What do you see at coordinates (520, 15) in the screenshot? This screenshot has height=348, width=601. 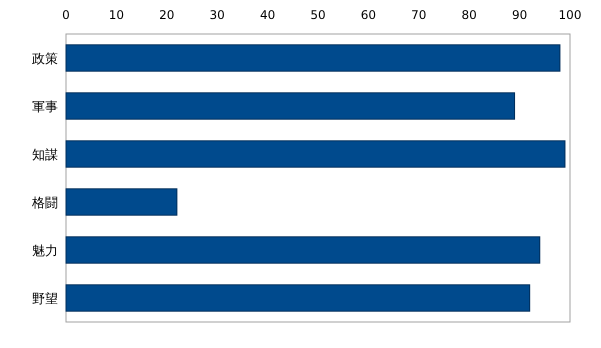 I see `x-tick-label: 90` at bounding box center [520, 15].